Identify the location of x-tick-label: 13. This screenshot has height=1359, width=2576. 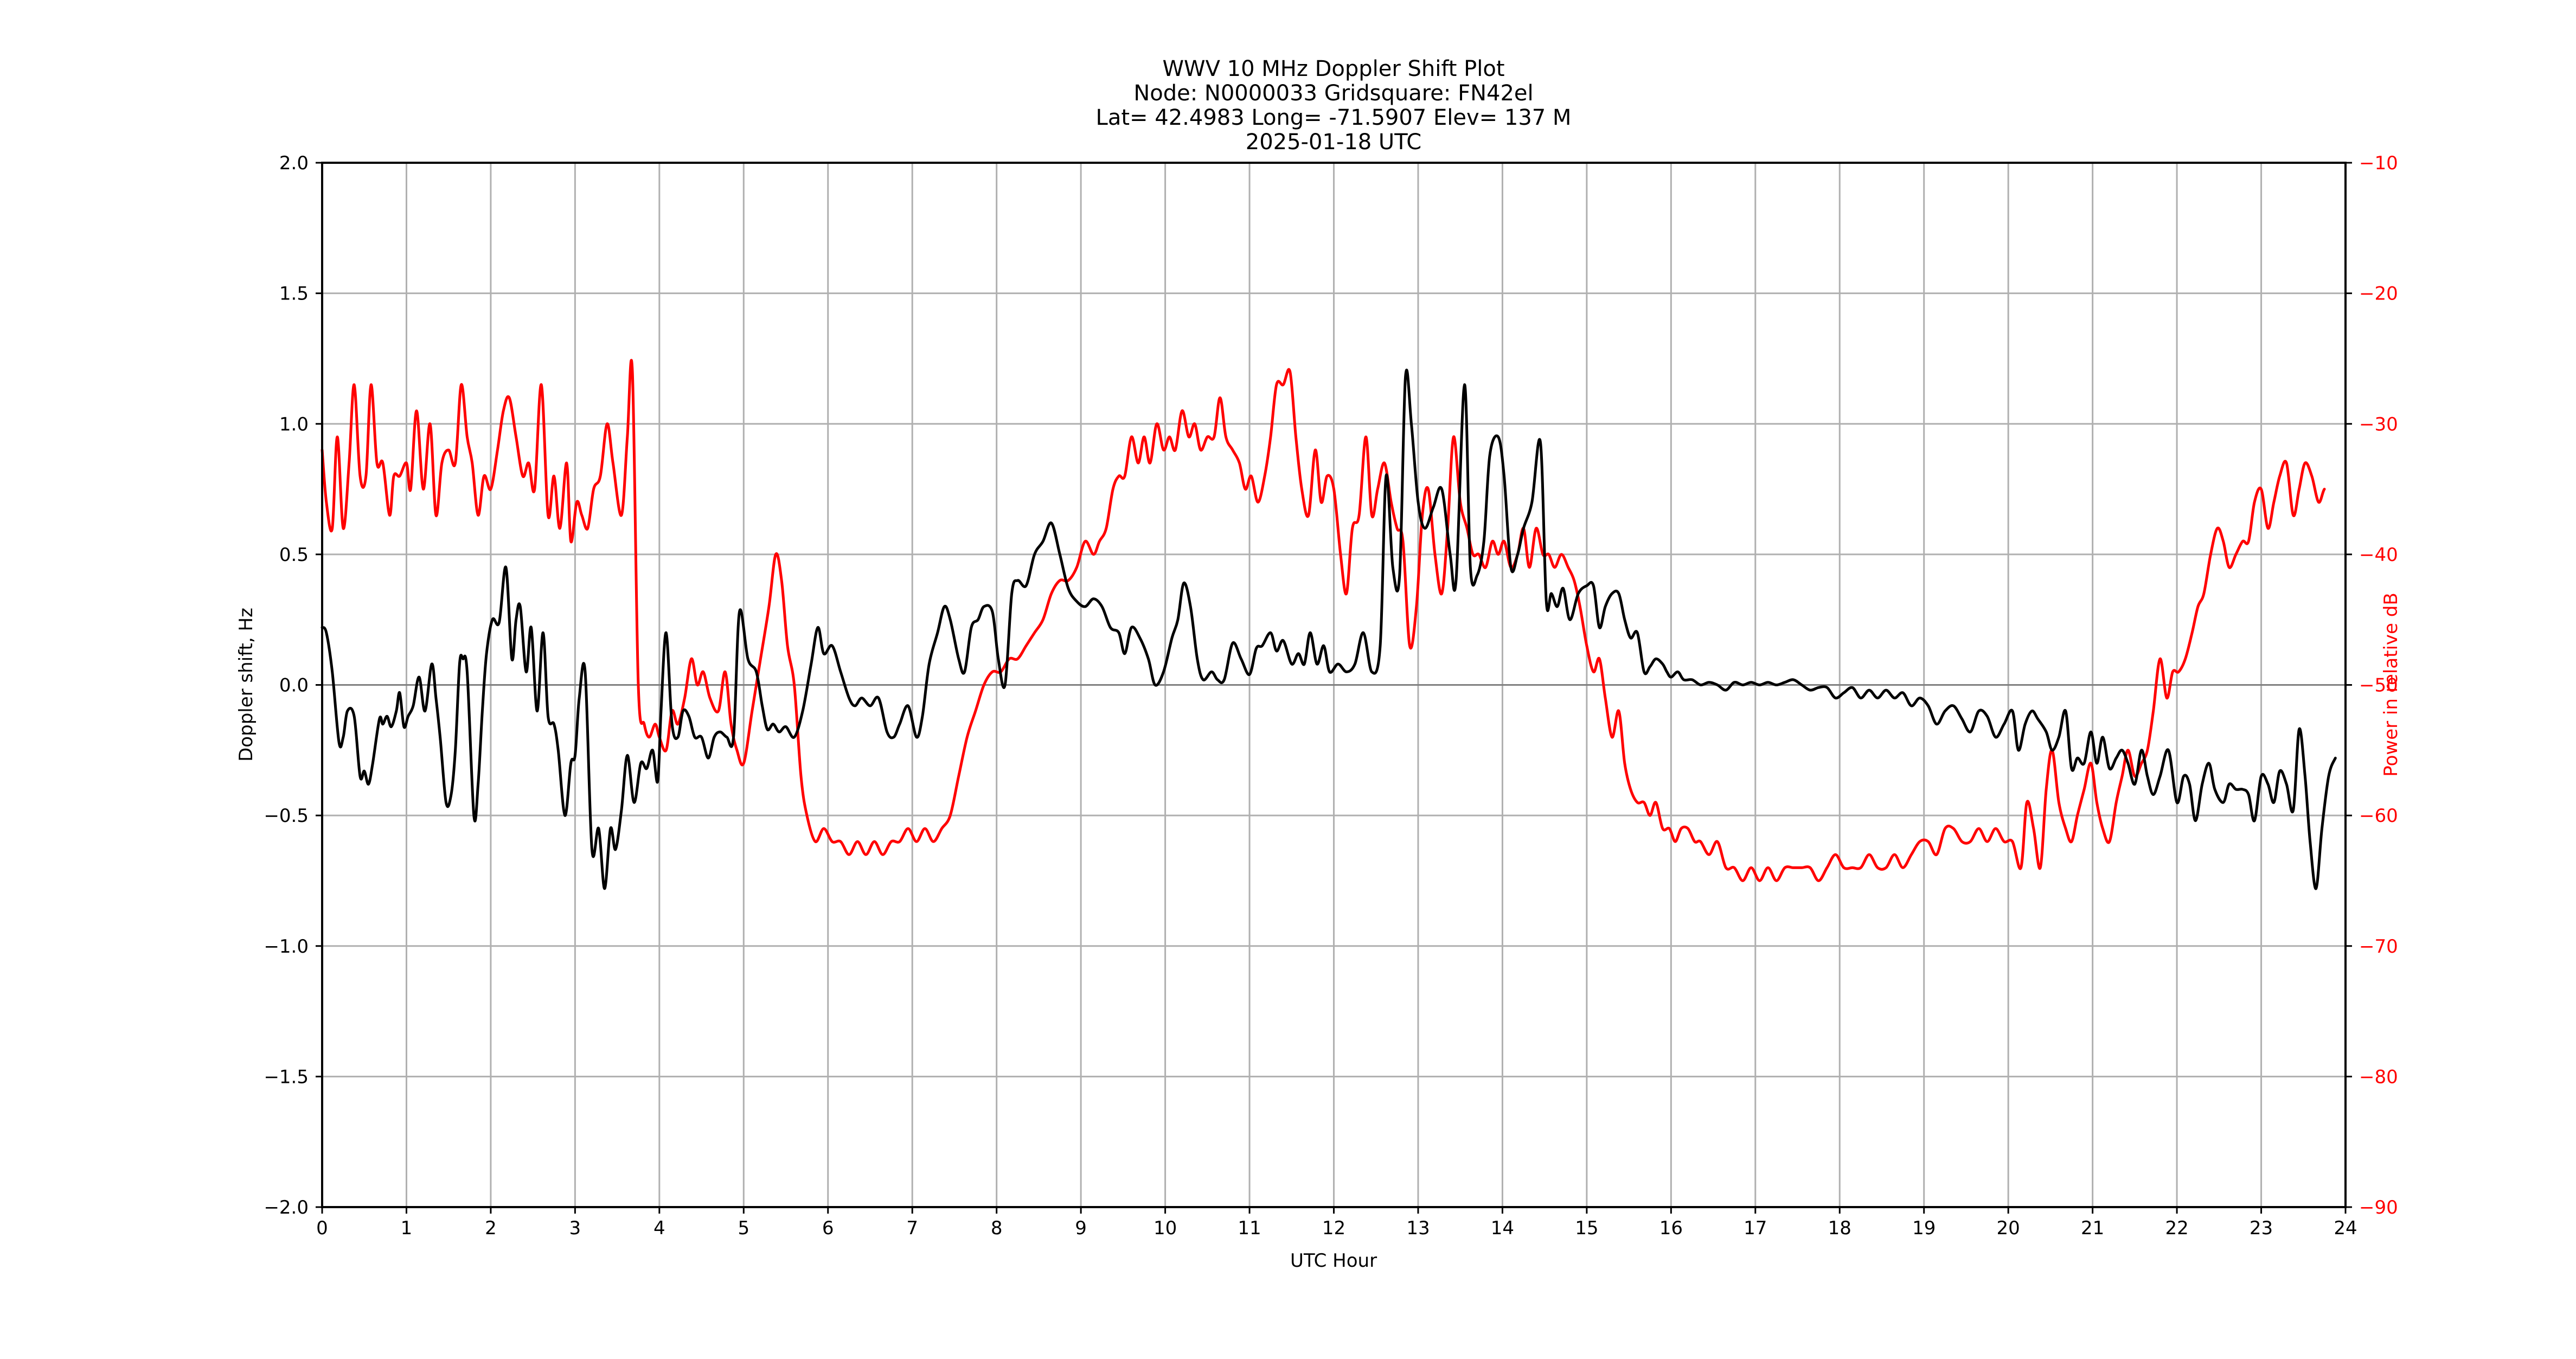
(1418, 1228).